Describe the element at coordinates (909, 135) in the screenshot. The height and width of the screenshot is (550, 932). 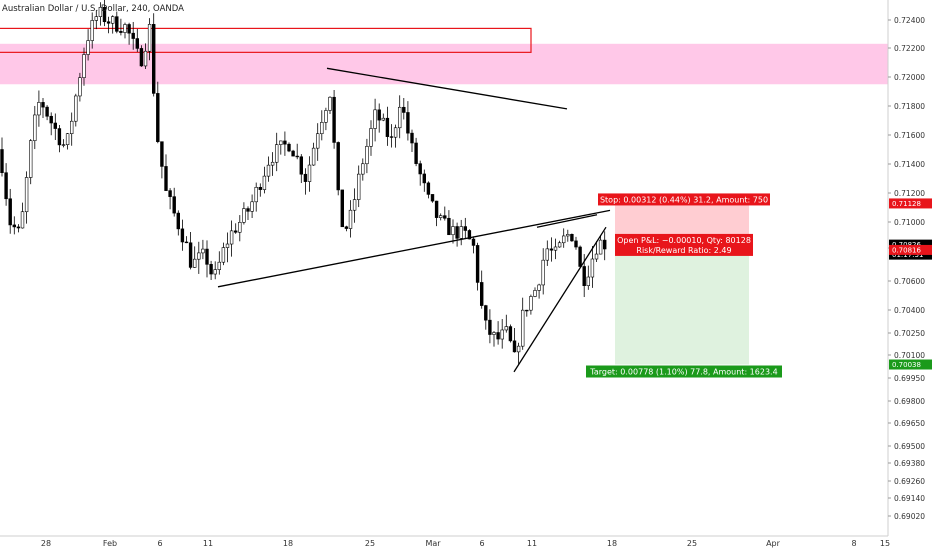
I see `price-tick-label: 0.71600` at that location.